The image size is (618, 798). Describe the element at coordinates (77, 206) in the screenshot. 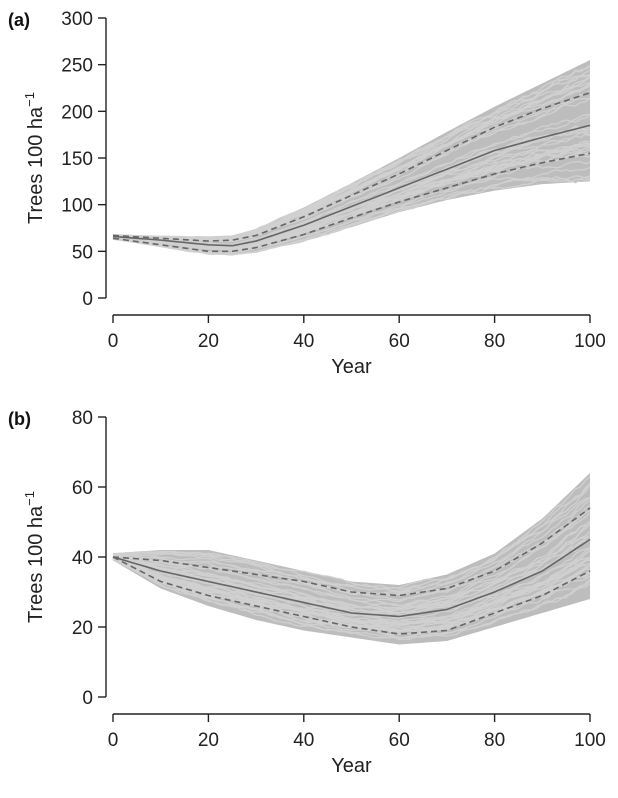

I see `y-tick-label: 100` at that location.